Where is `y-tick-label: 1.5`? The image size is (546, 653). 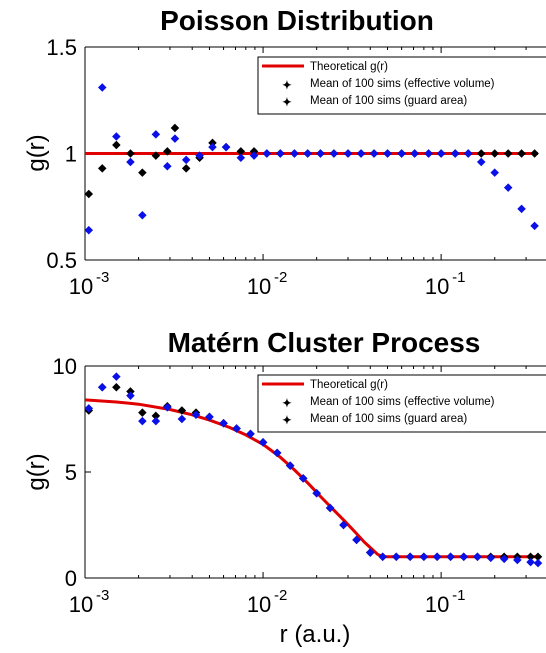 y-tick-label: 1.5 is located at coordinates (61, 47).